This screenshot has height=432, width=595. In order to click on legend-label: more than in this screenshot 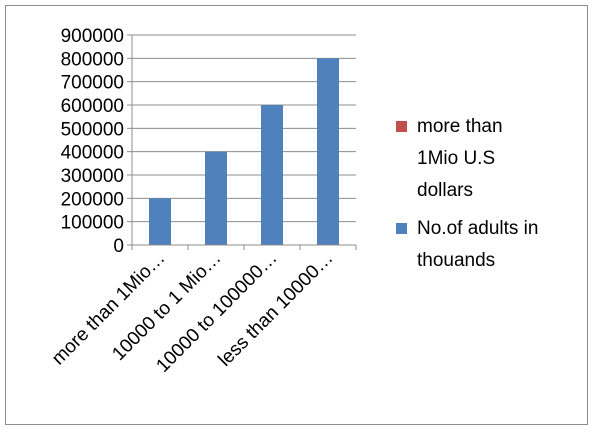, I will do `click(460, 126)`.